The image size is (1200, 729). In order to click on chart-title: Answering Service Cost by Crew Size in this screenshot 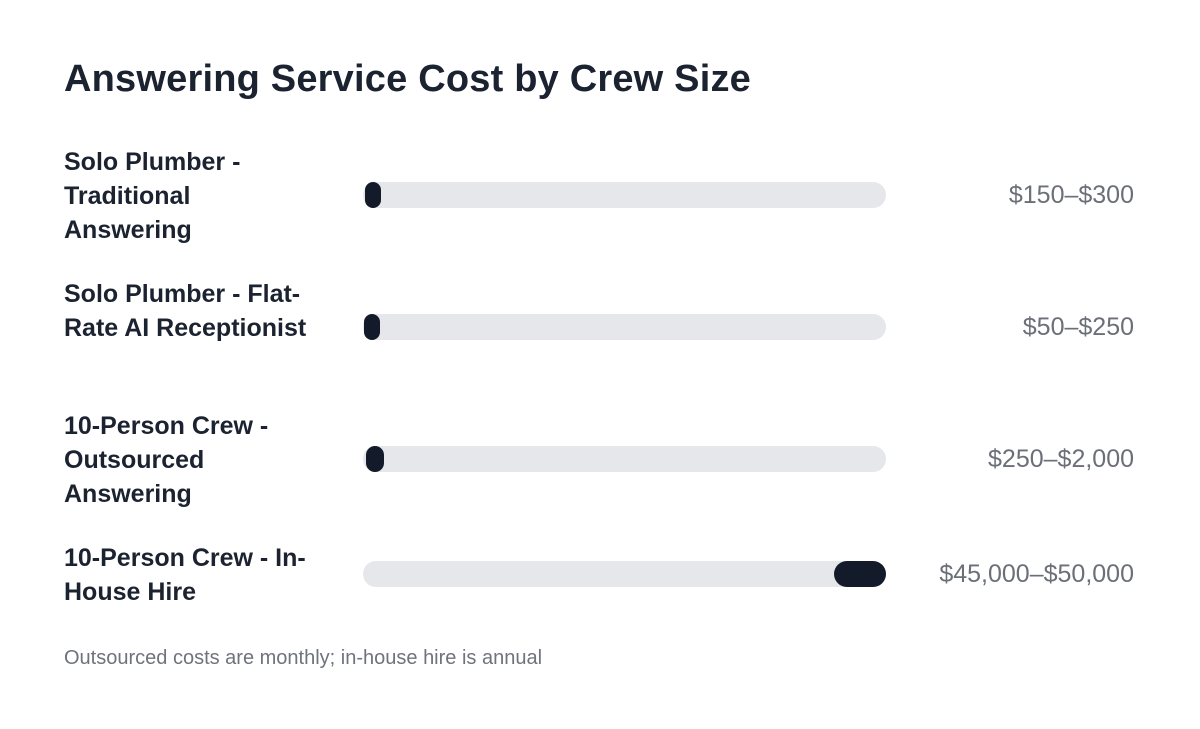, I will do `click(408, 79)`.